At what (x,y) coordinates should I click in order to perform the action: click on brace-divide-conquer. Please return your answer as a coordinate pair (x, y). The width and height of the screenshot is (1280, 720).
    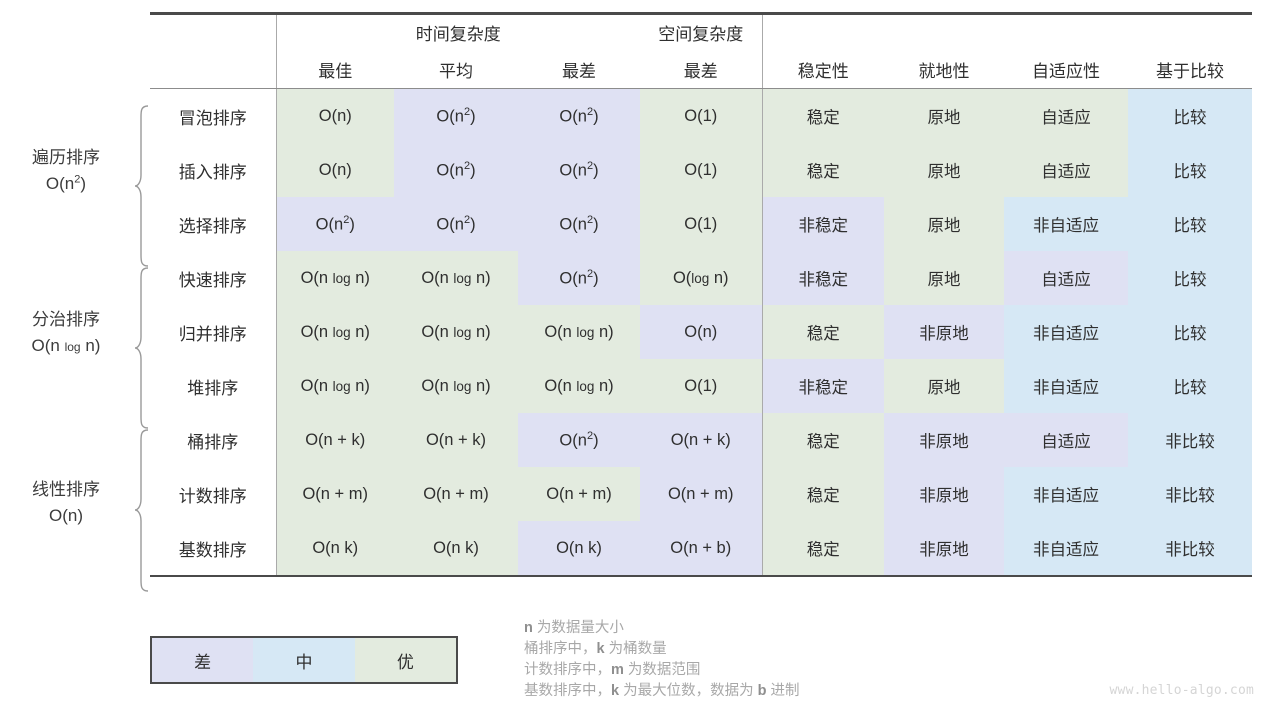
    Looking at the image, I should click on (141, 348).